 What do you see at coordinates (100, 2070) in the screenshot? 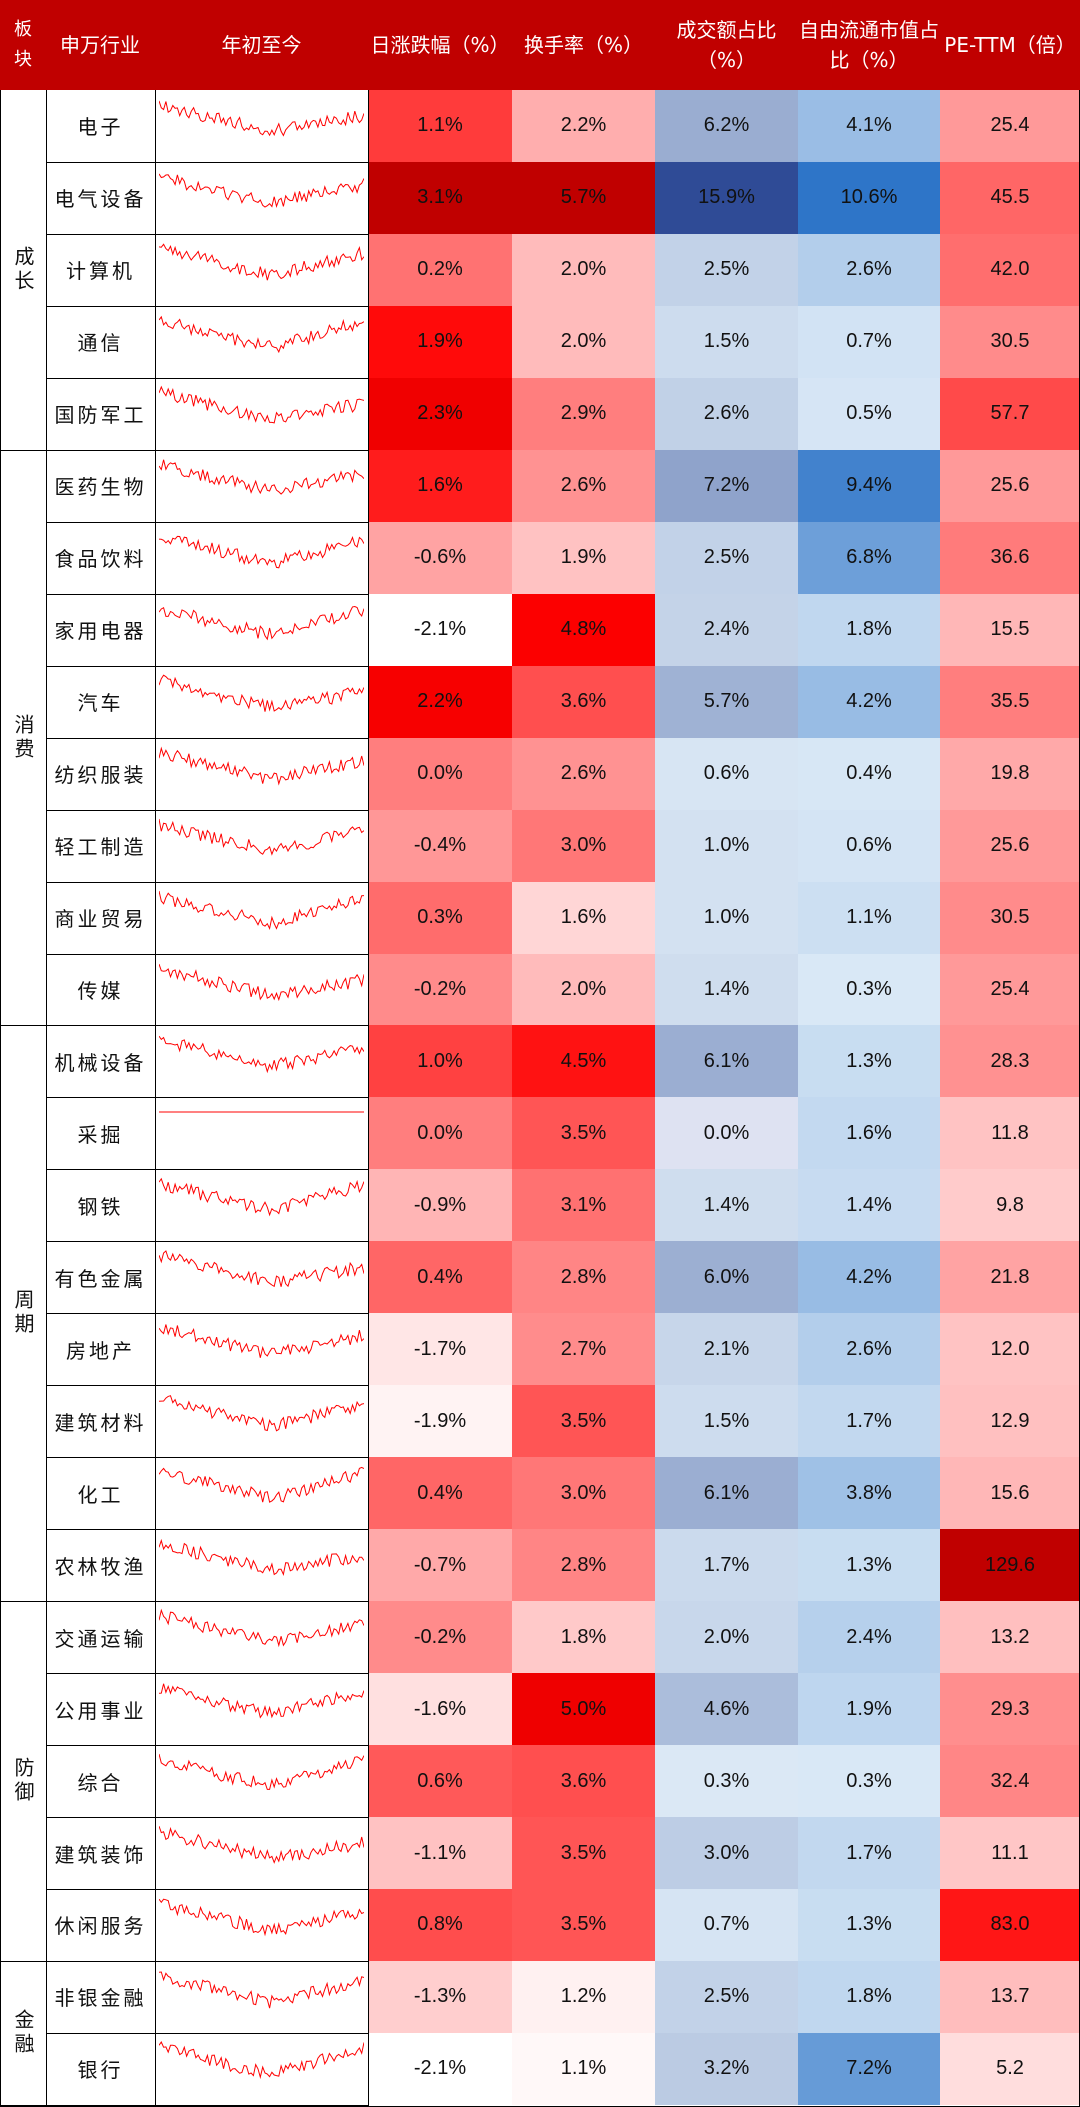
I see `industry-name: 银行` at bounding box center [100, 2070].